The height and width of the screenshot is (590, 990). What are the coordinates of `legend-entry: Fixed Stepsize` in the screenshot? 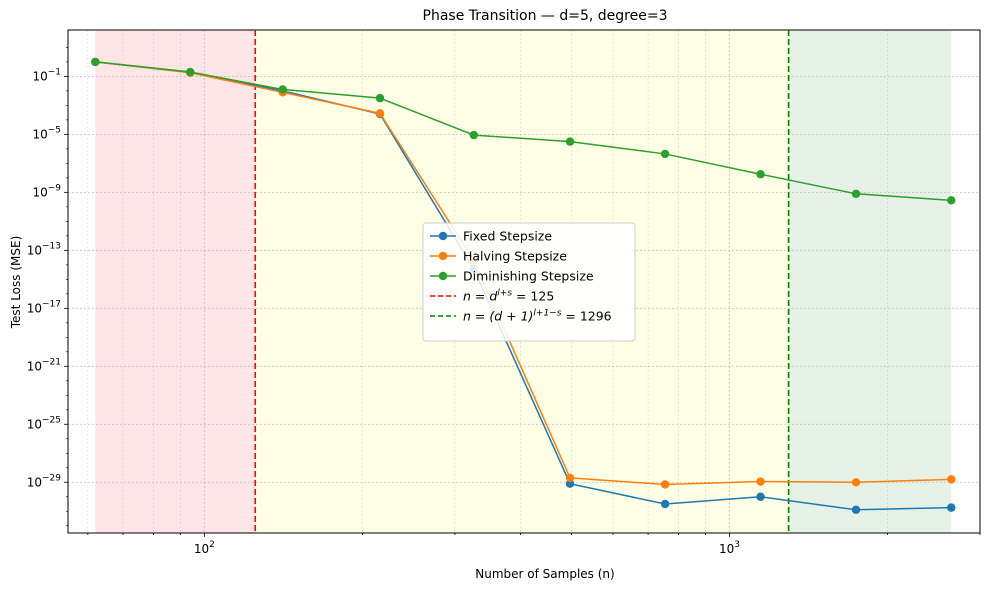 It's located at (507, 236).